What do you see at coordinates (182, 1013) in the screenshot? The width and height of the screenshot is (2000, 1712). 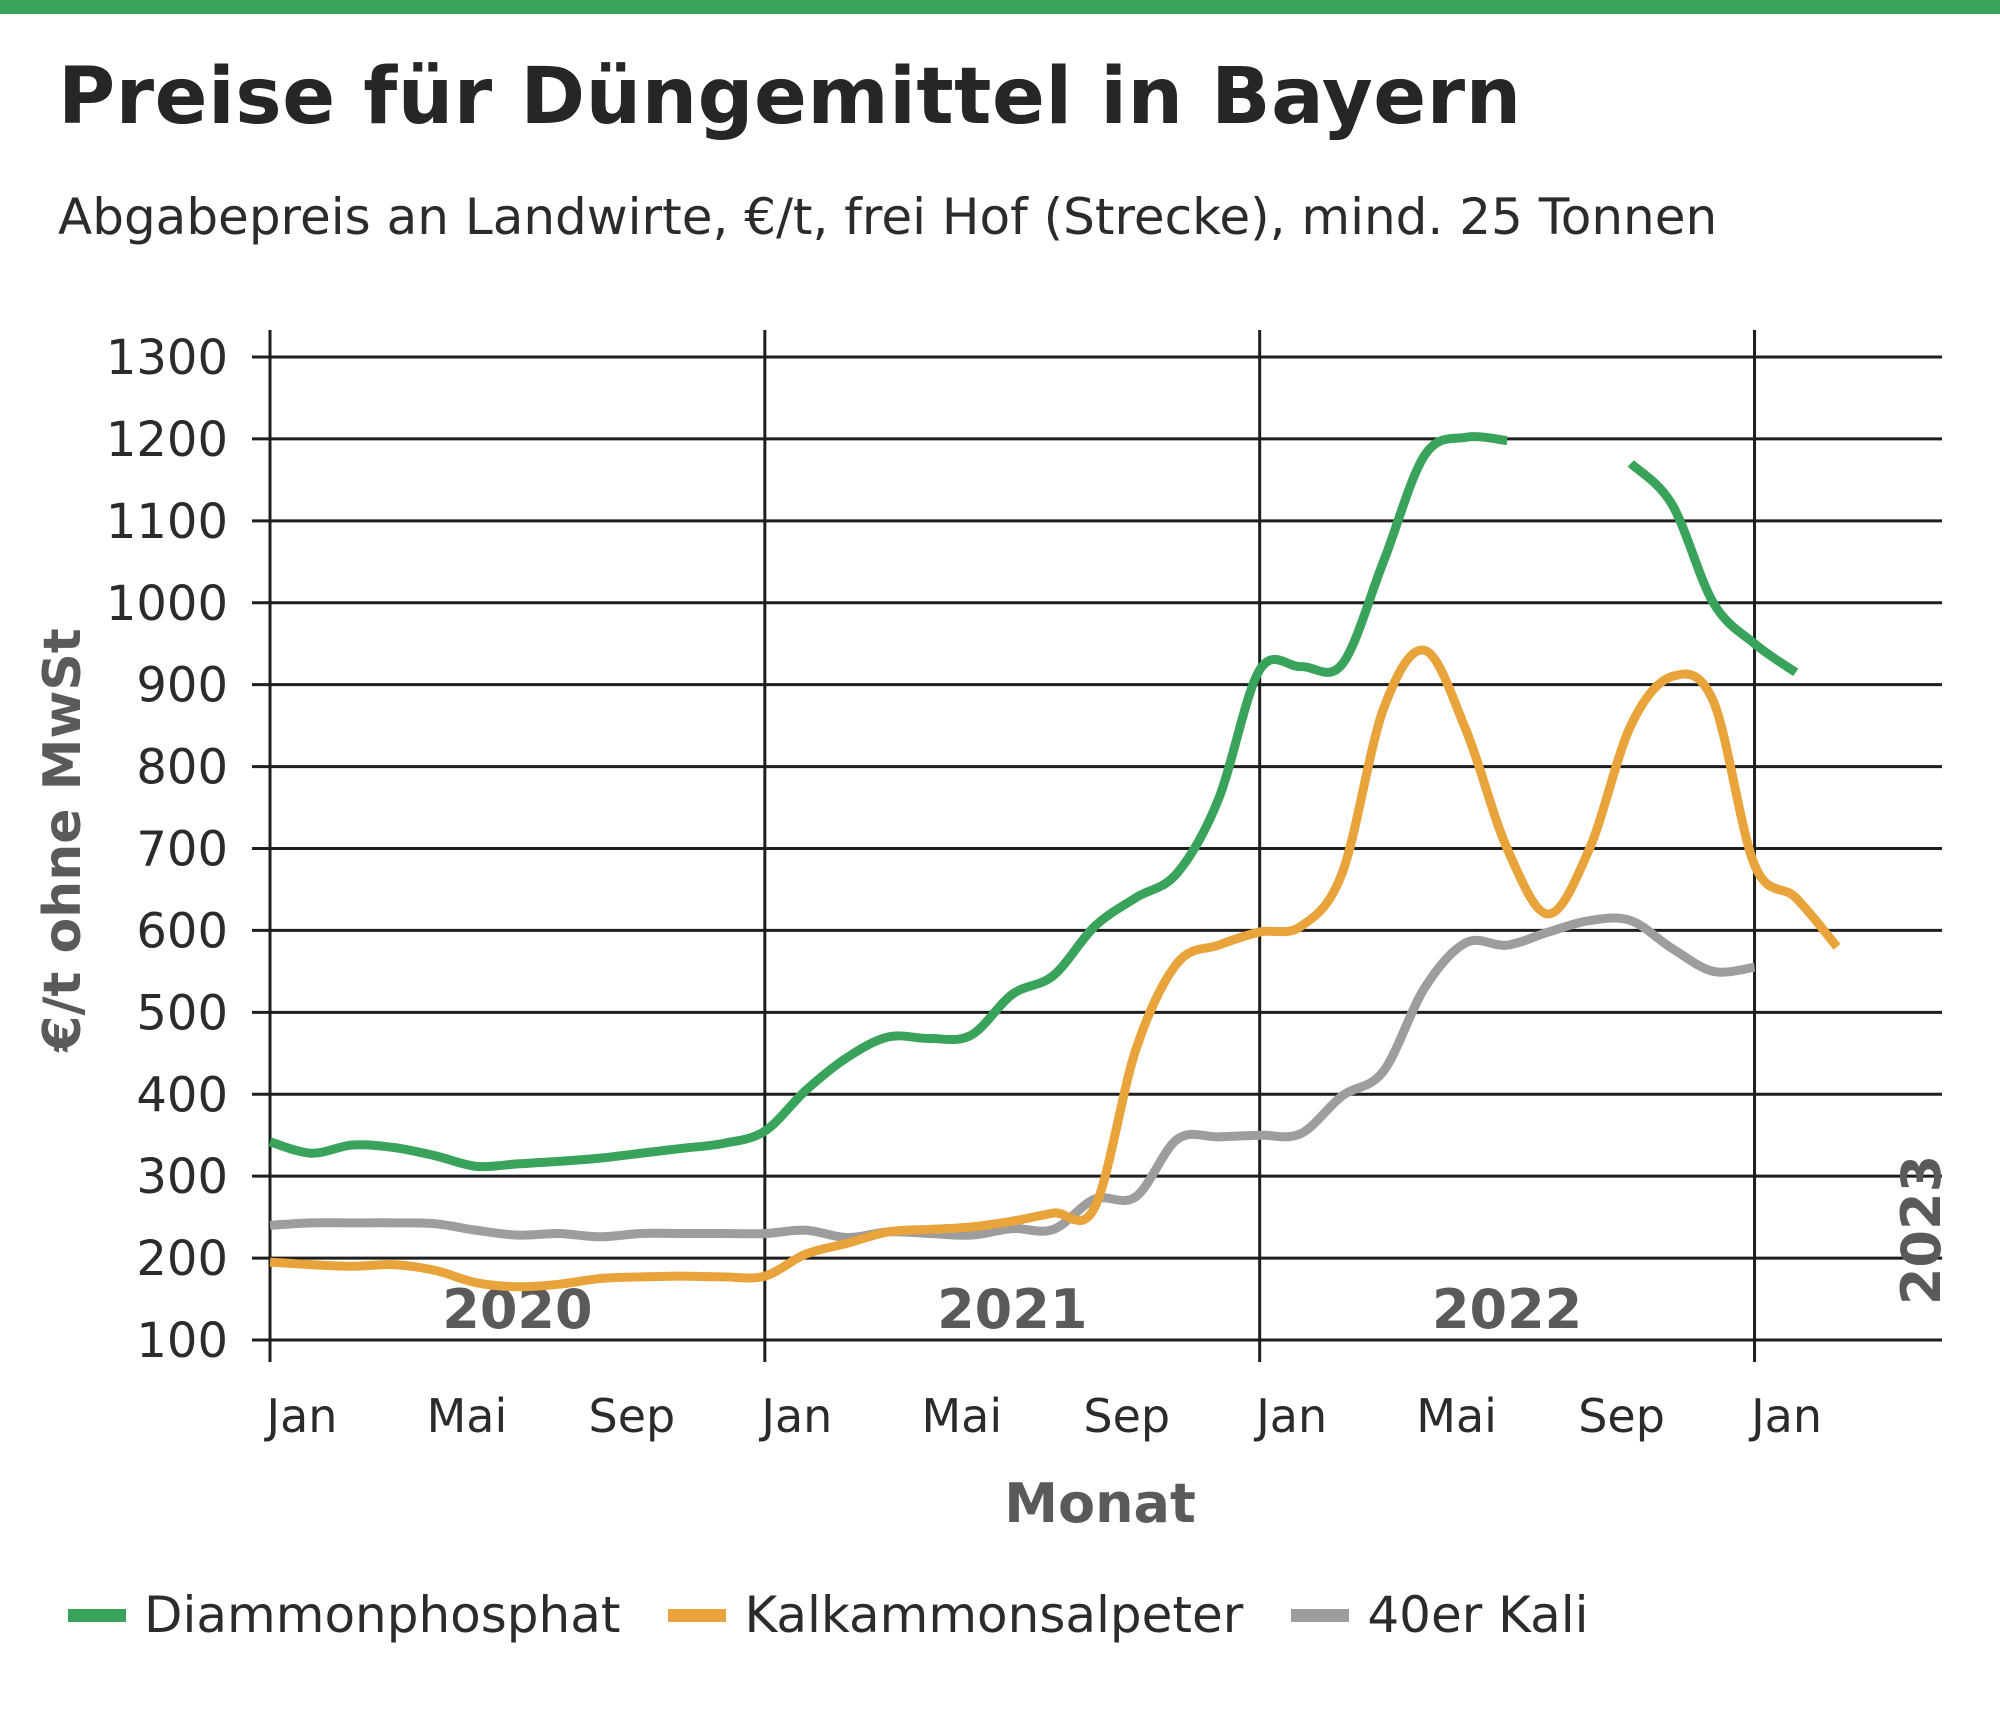 I see `y-tick-label: 500` at bounding box center [182, 1013].